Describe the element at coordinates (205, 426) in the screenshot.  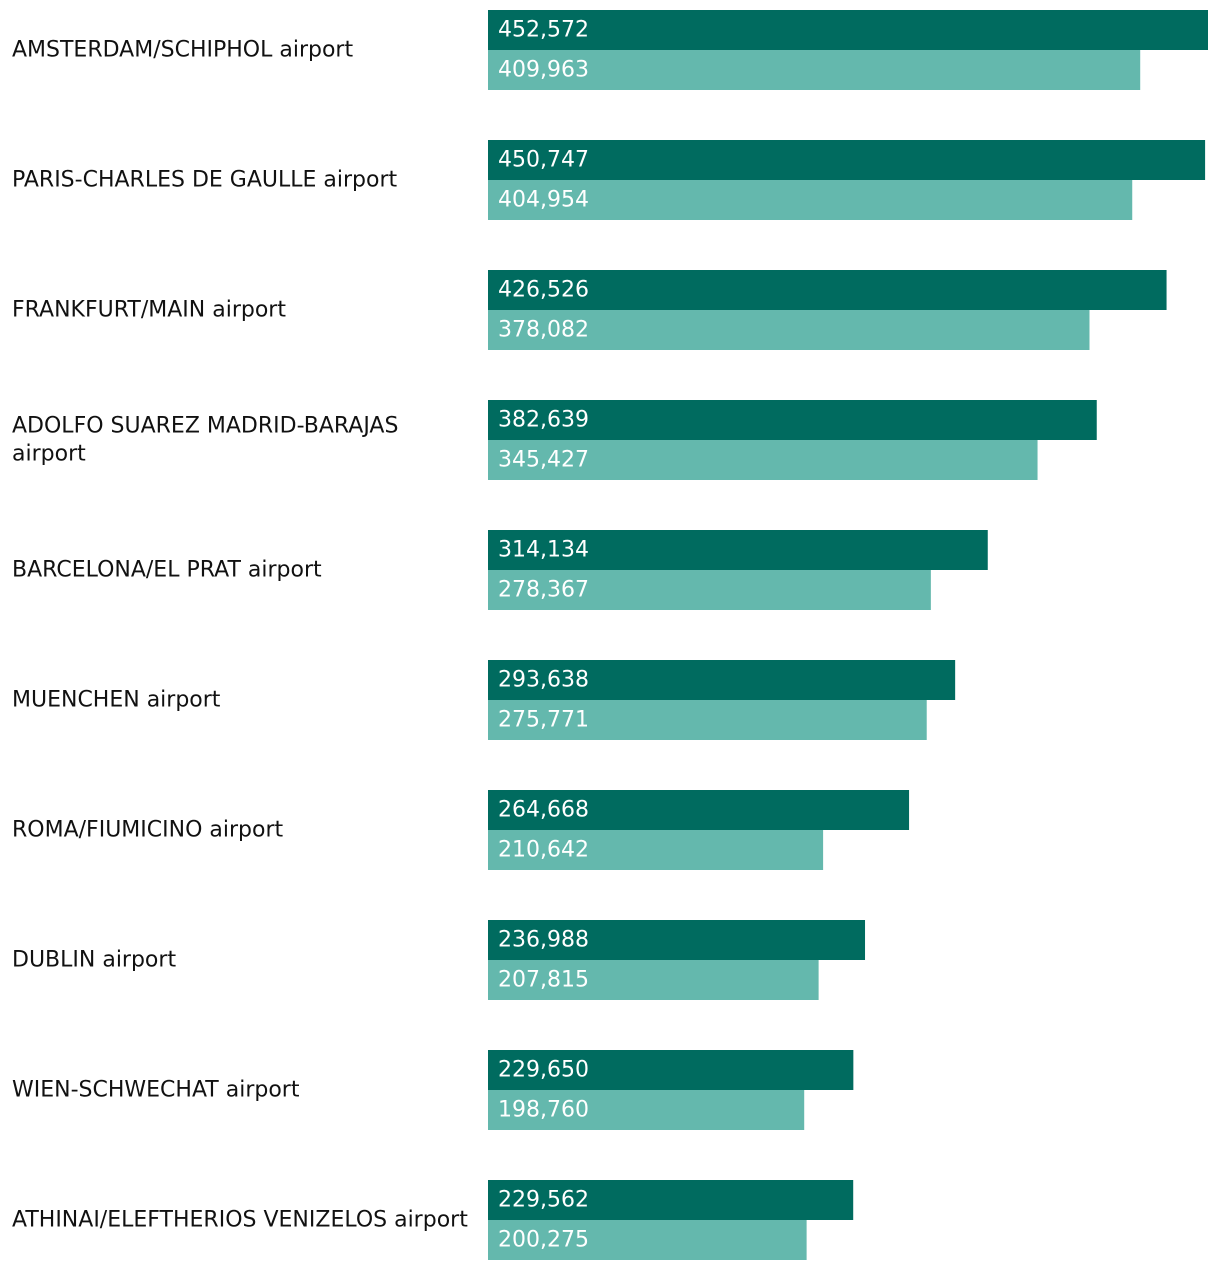
I see `category-label-line: ADOLFO SUAREZ MADRID-BARAJAS` at that location.